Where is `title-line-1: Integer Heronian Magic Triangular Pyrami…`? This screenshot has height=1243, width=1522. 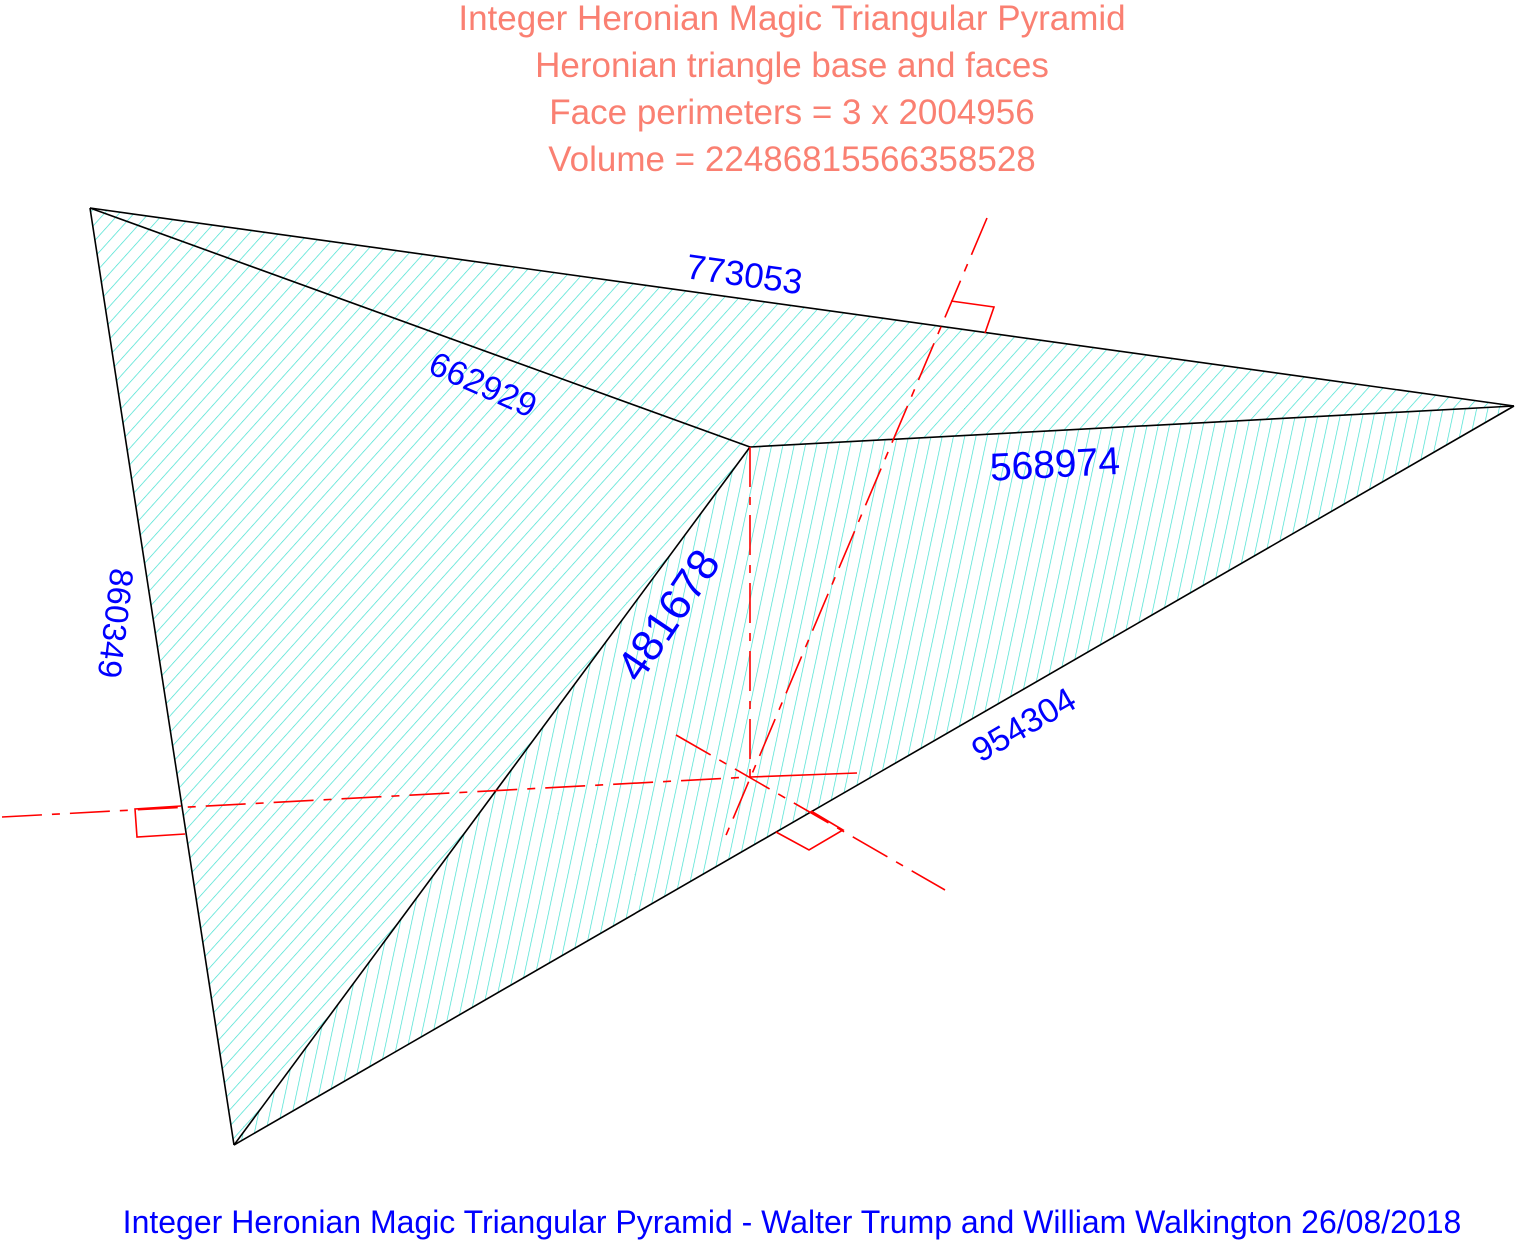 title-line-1: Integer Heronian Magic Triangular Pyrami… is located at coordinates (791, 19).